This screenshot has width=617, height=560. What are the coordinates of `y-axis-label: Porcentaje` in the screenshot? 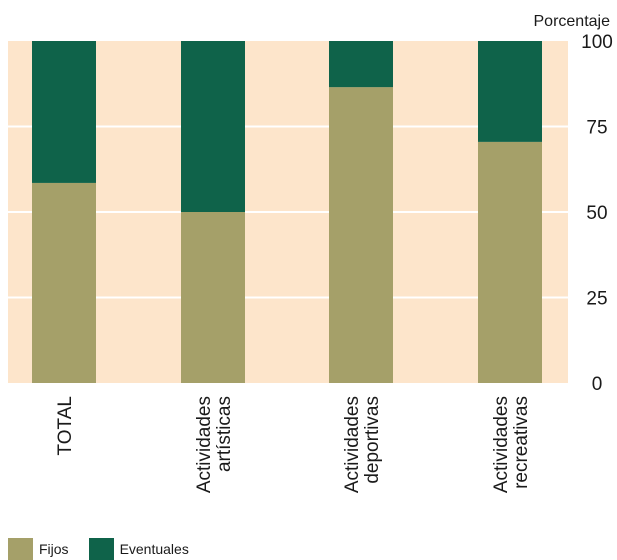 It's located at (572, 21).